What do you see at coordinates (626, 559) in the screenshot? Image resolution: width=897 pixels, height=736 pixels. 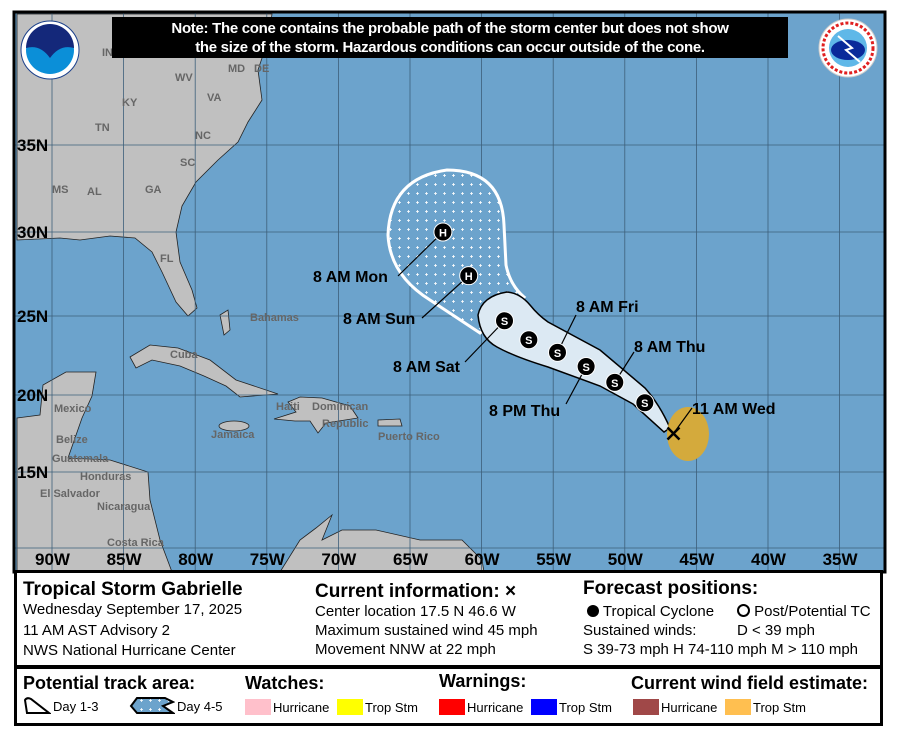 I see `longitude-label: 50W` at bounding box center [626, 559].